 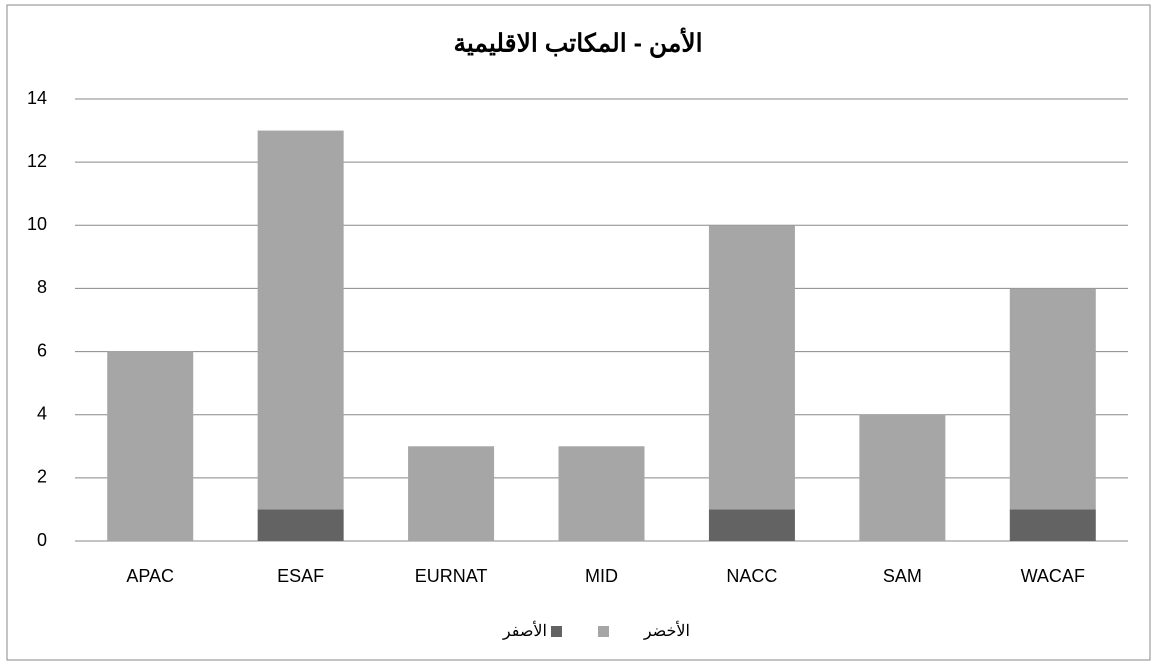 What do you see at coordinates (150, 576) in the screenshot?
I see `x-tick-label: APAC` at bounding box center [150, 576].